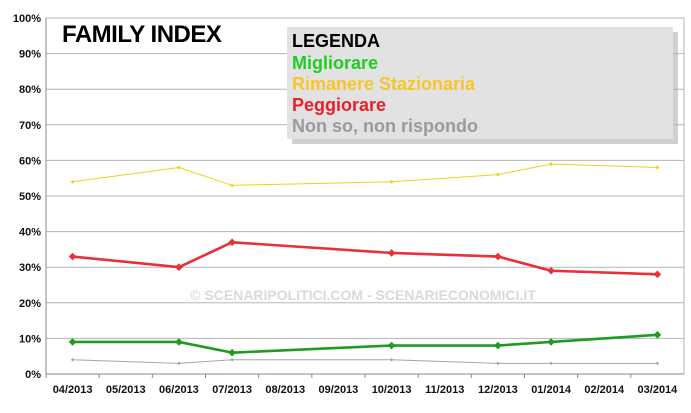 This screenshot has height=413, width=691. What do you see at coordinates (339, 105) in the screenshot?
I see `legend-item-peggiorare: Peggiorare` at bounding box center [339, 105].